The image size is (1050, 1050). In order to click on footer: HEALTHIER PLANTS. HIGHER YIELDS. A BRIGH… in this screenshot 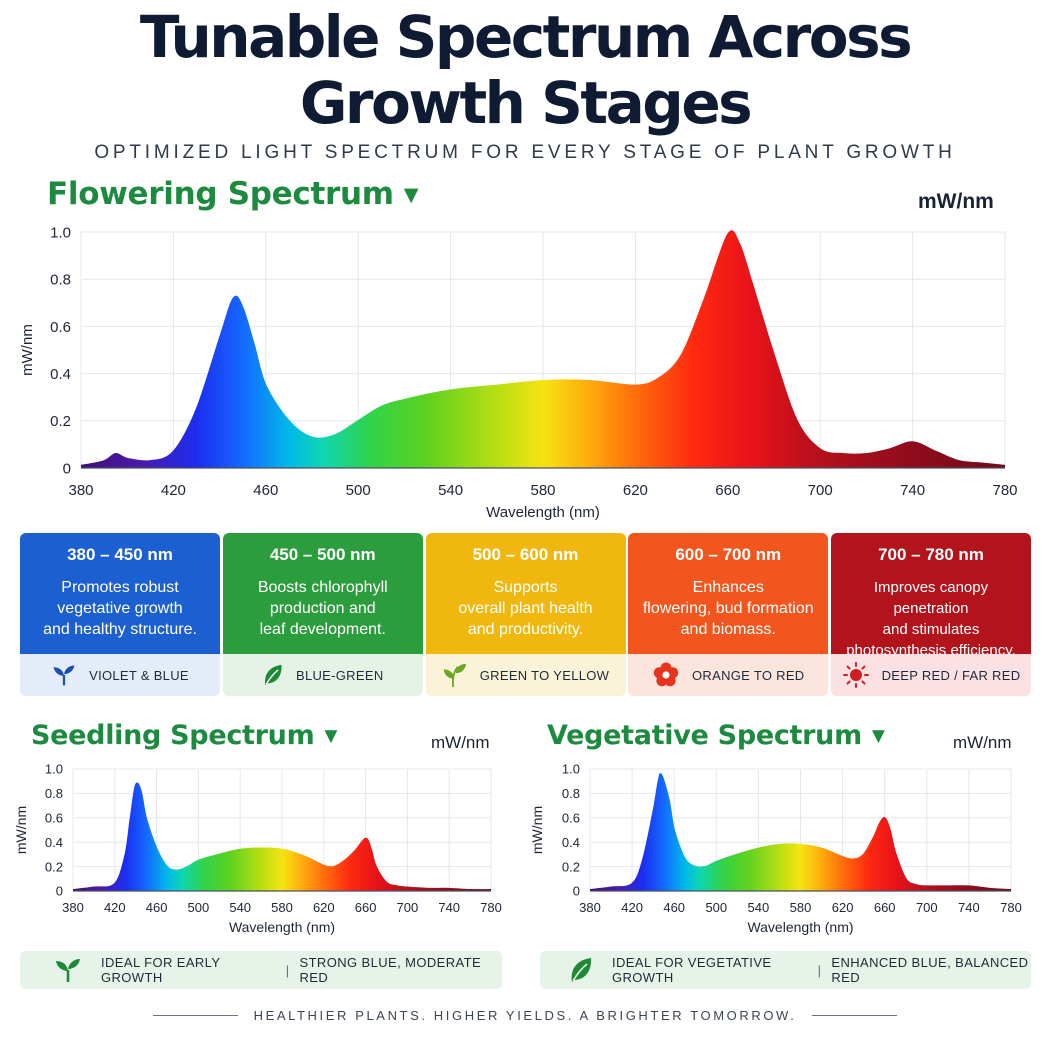, I will do `click(525, 1015)`.